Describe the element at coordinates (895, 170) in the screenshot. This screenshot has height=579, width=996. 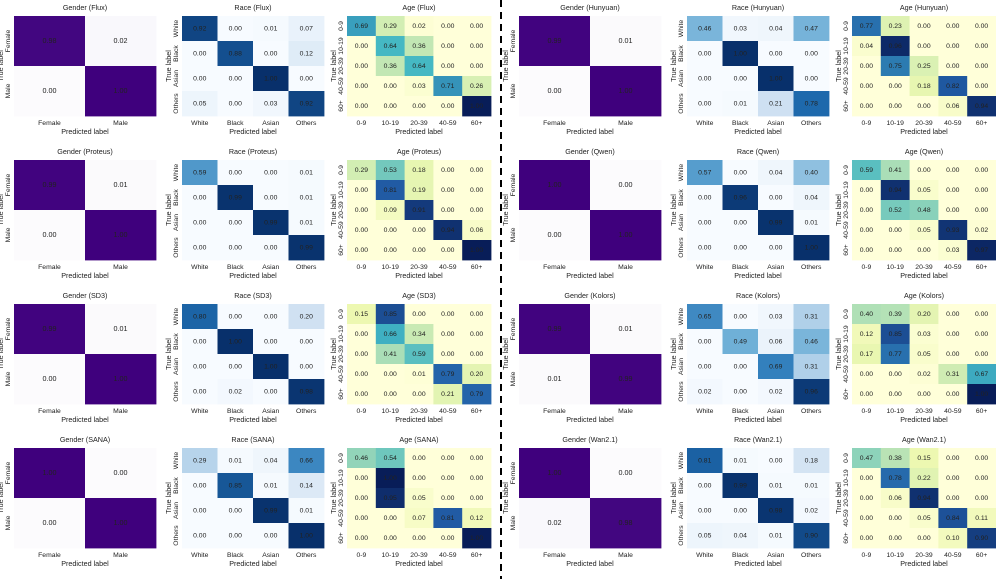
I see `cell-value: 0.41` at that location.